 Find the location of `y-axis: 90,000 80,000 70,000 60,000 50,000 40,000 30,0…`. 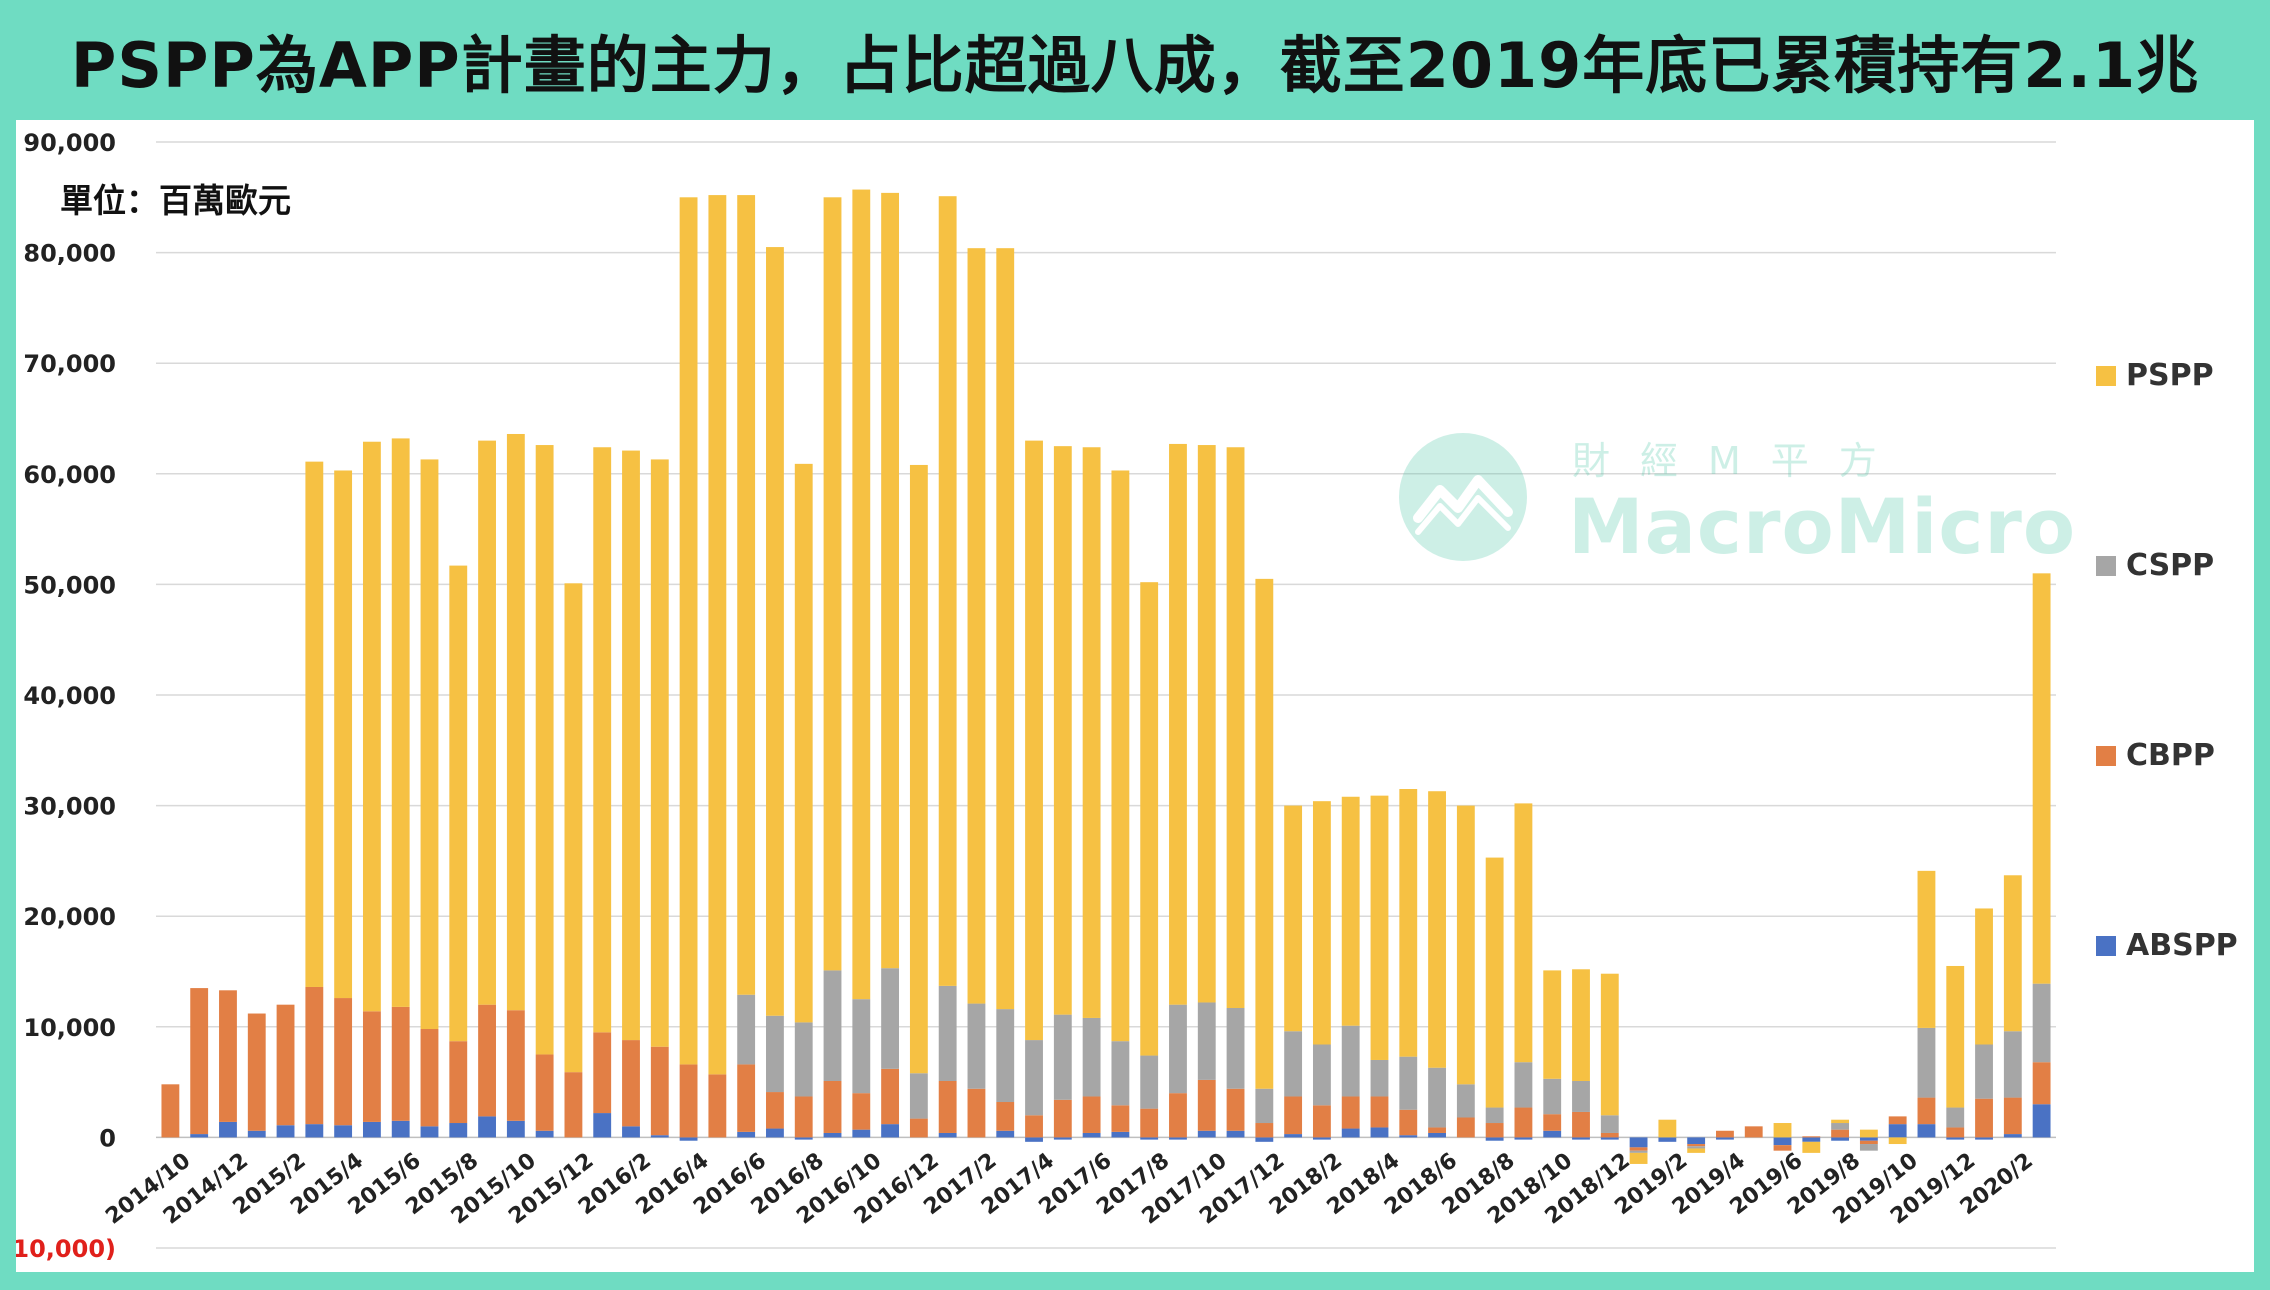

y-axis: 90,000 80,000 70,000 60,000 50,000 40,000 30,0… is located at coordinates (66, 696).